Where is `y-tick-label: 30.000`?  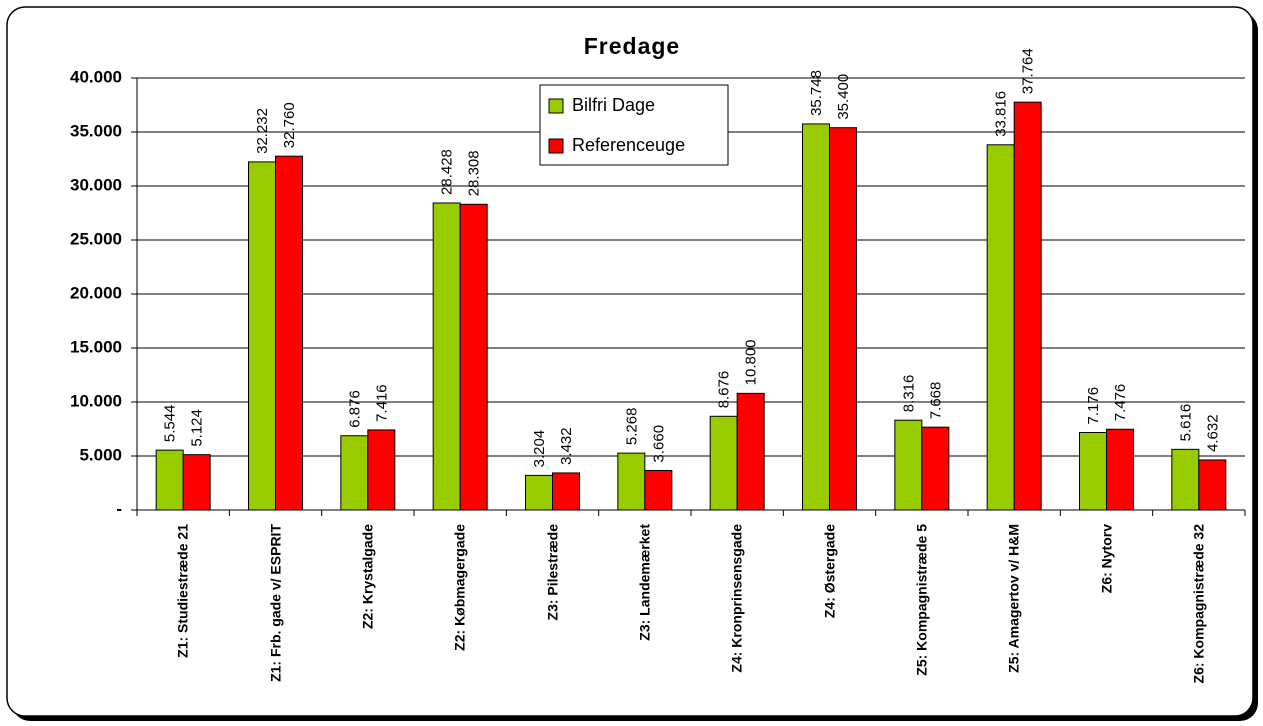
y-tick-label: 30.000 is located at coordinates (96, 184).